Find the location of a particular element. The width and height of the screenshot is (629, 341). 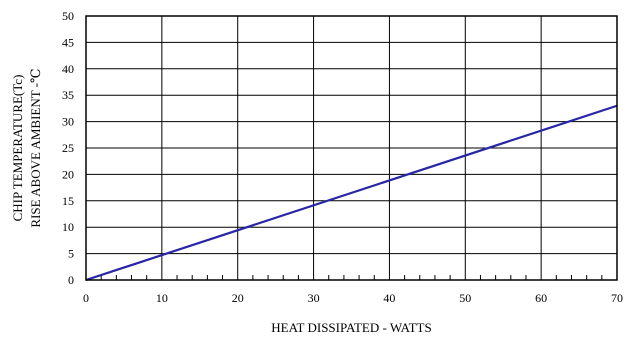

y-tick-label: 20 is located at coordinates (68, 174).